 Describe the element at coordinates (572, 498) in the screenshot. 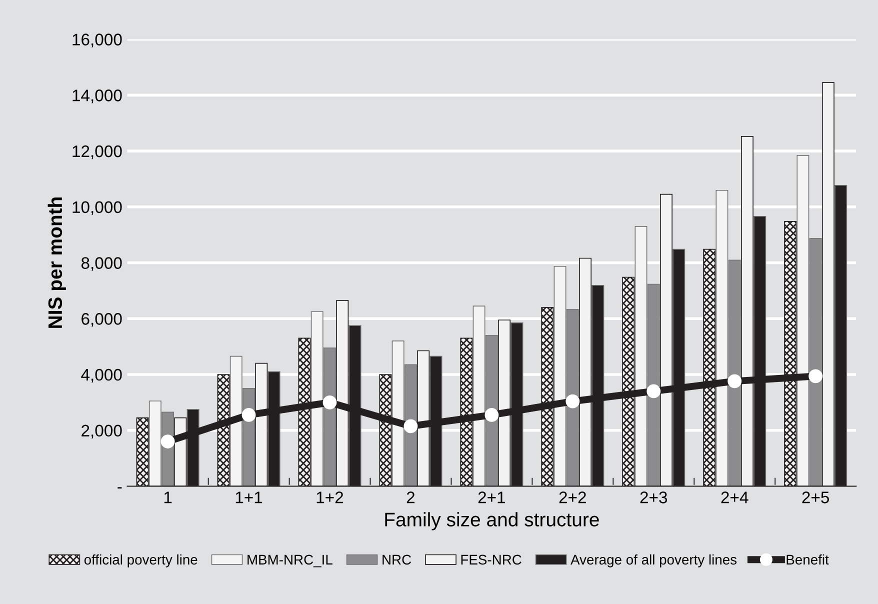

I see `x-tick-label: 2+2` at that location.